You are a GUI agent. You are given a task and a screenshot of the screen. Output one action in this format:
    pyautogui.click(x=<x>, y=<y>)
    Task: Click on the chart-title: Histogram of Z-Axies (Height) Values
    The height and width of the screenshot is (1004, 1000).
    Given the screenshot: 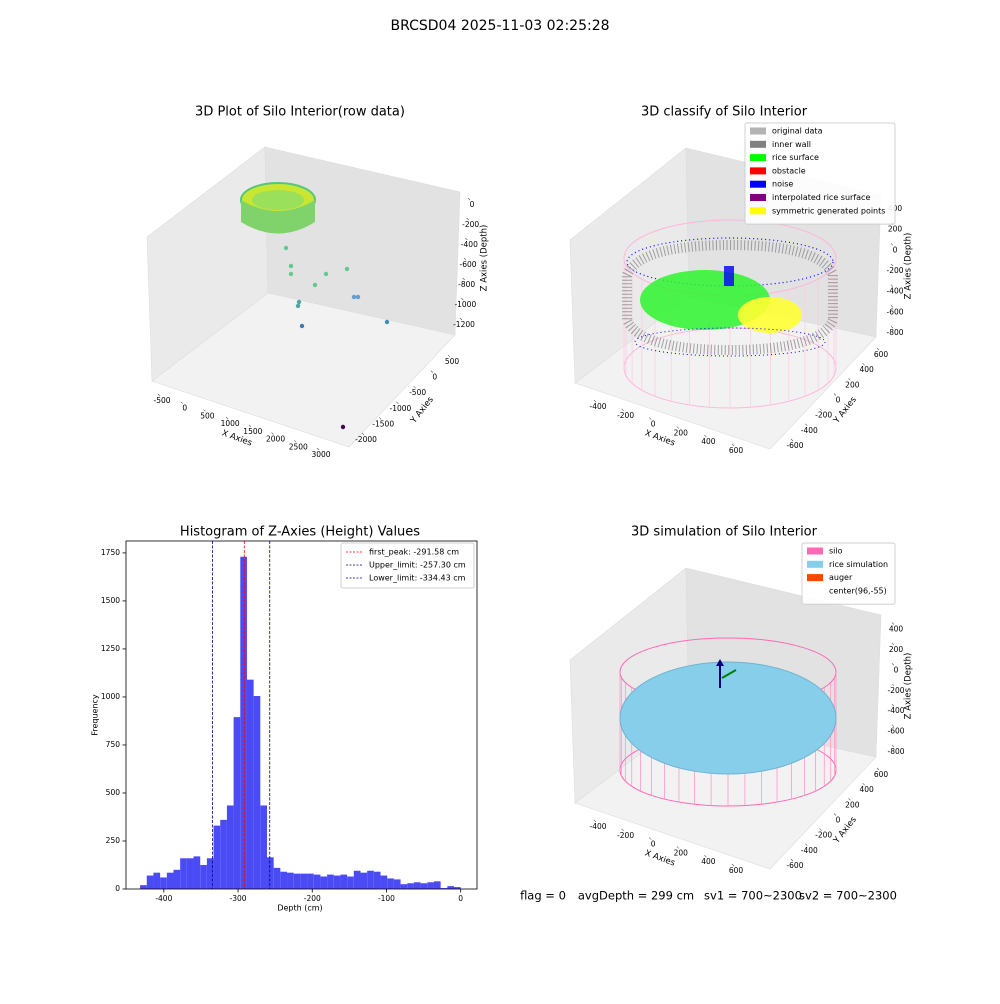 What is the action you would take?
    pyautogui.click(x=300, y=532)
    